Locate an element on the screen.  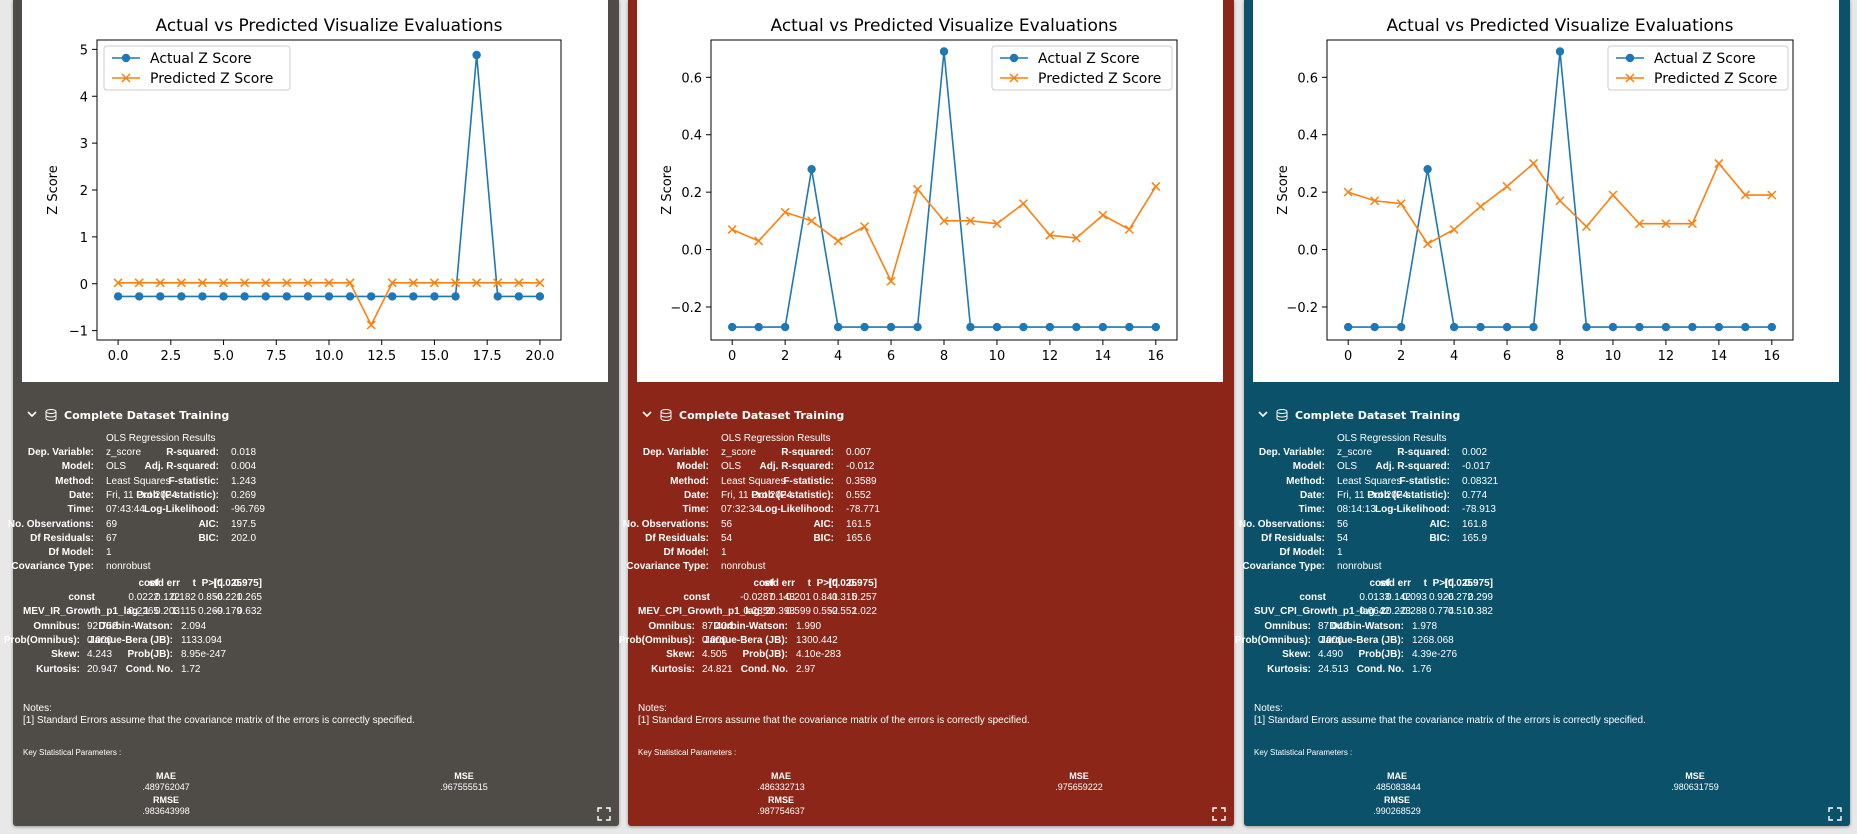
diag-left-value: 24.513 is located at coordinates (1333, 669).